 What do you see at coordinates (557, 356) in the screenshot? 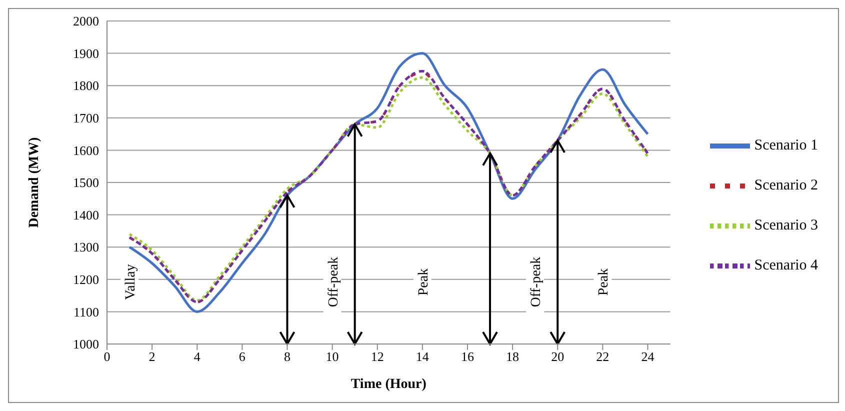
I see `x-tick-label: 20` at bounding box center [557, 356].